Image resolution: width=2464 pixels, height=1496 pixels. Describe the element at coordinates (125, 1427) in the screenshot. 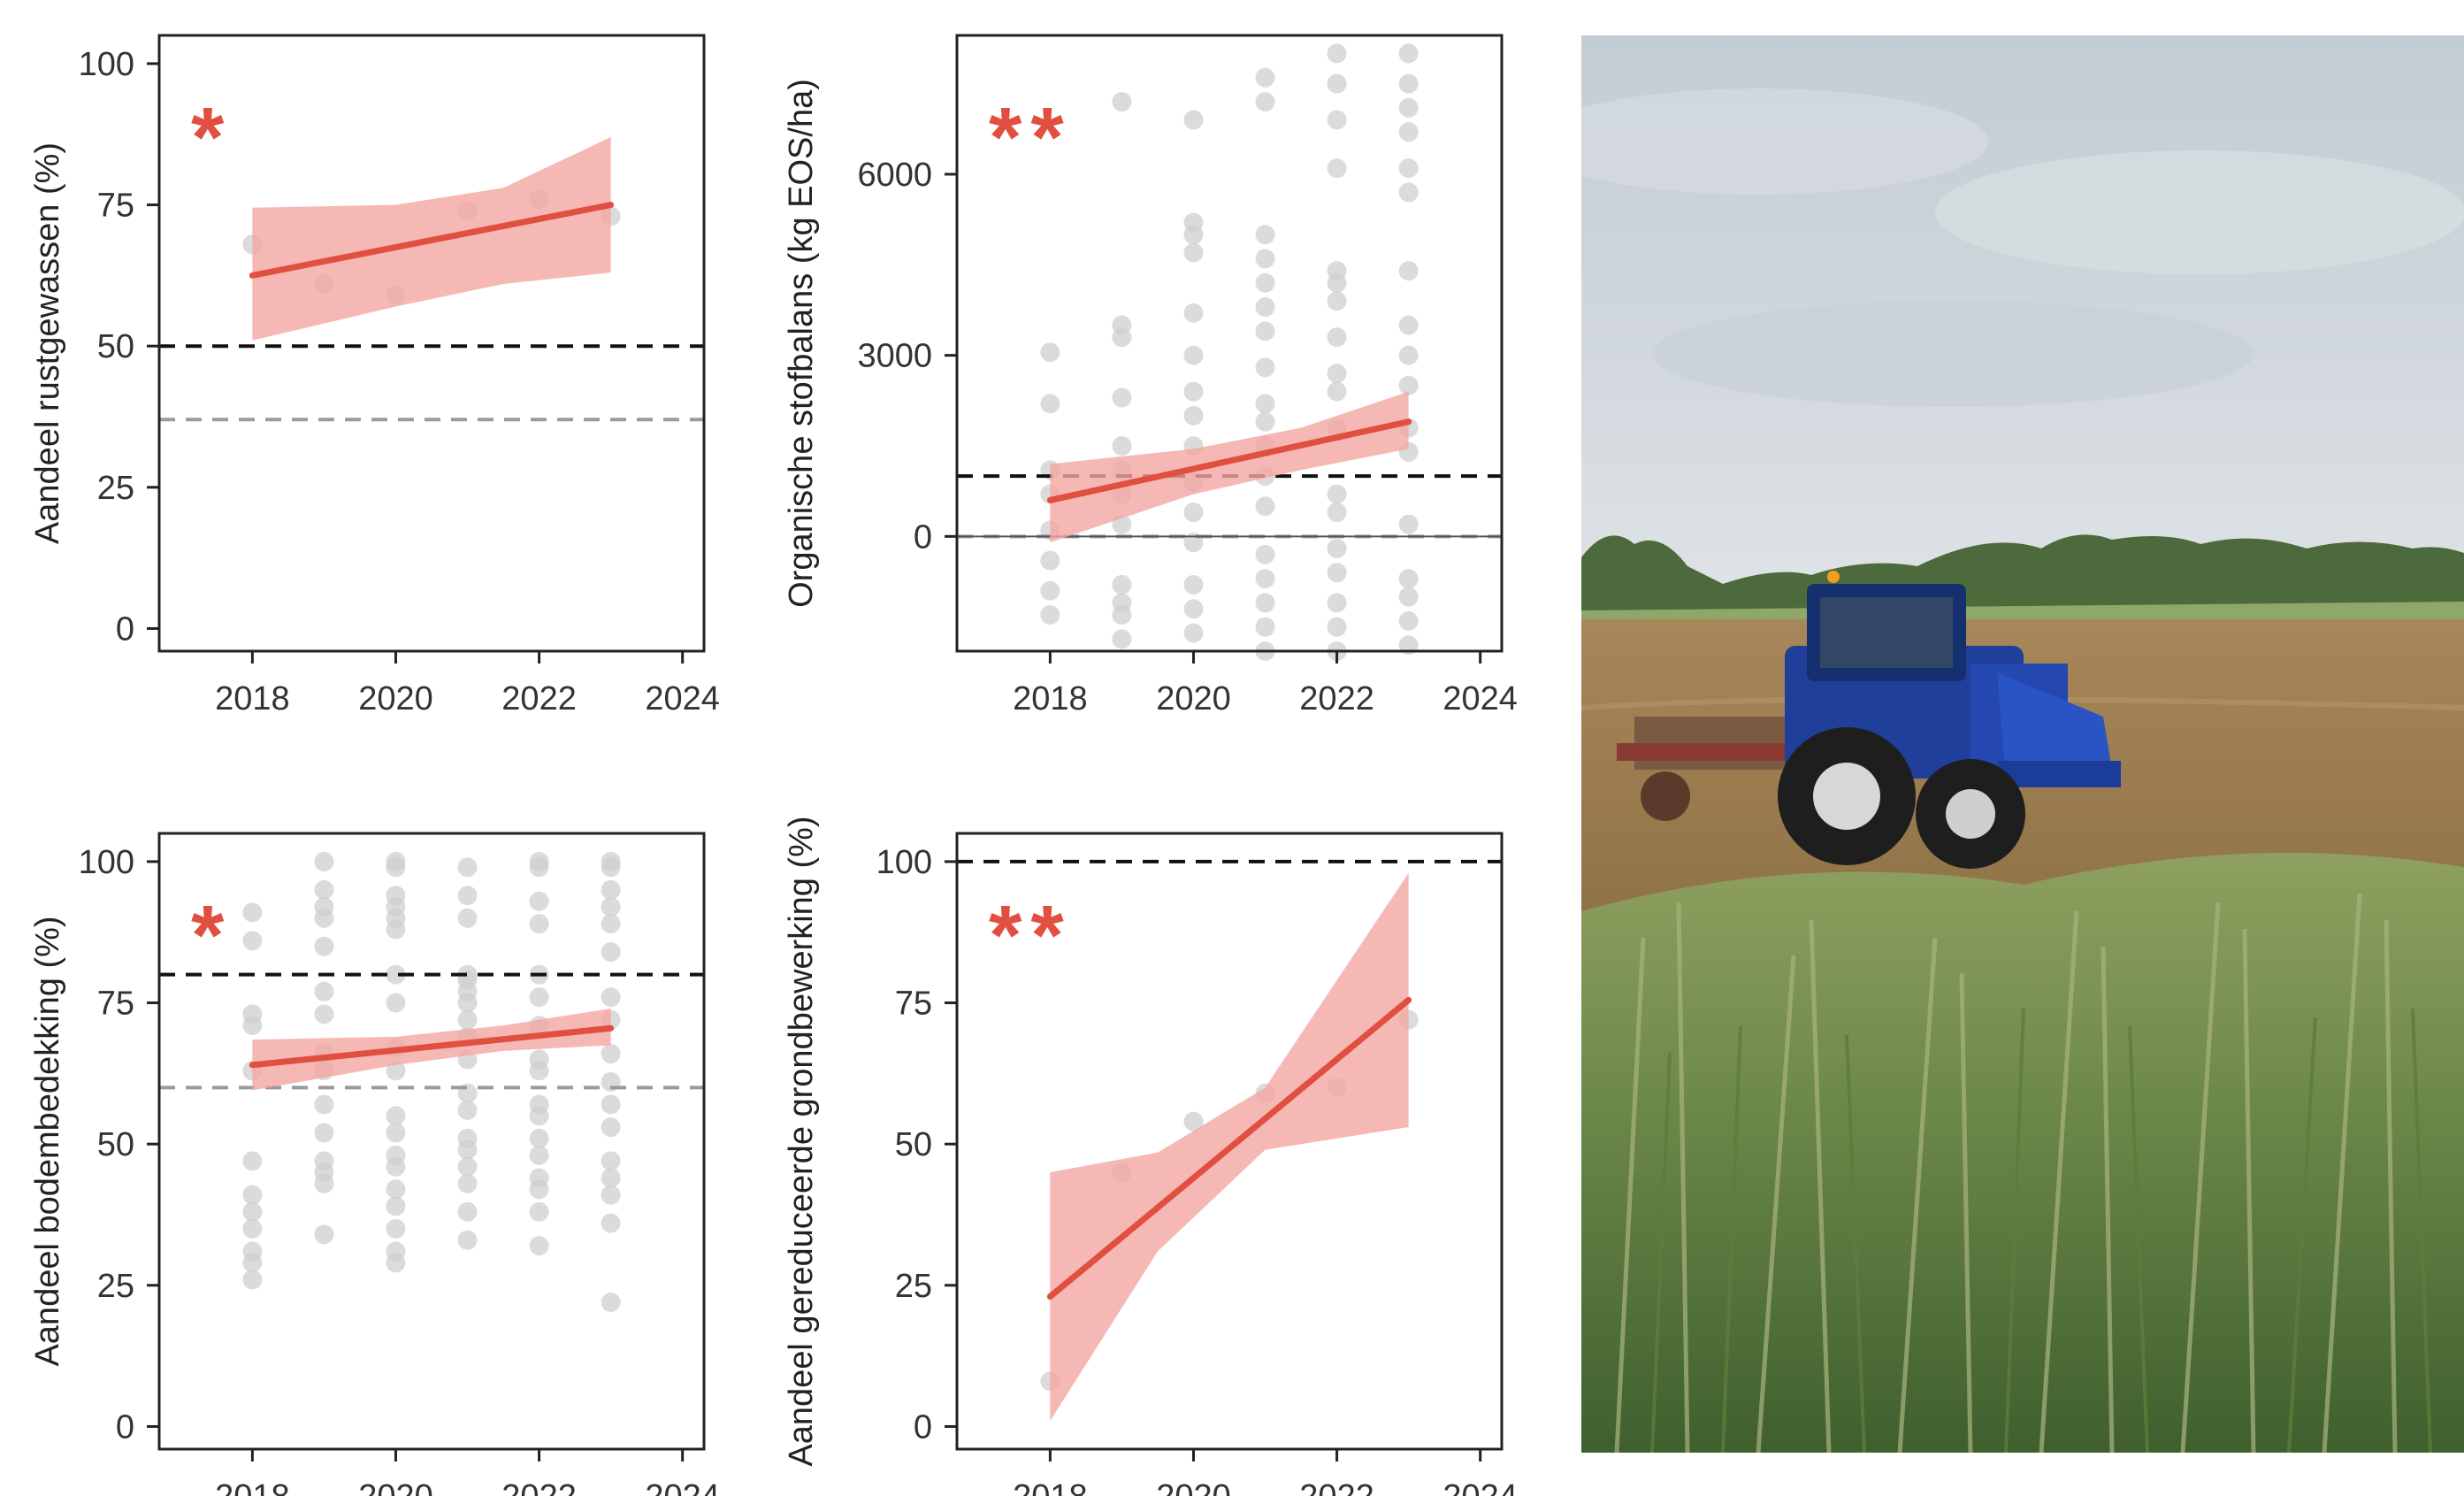

I see `y-tick-label: 0` at that location.